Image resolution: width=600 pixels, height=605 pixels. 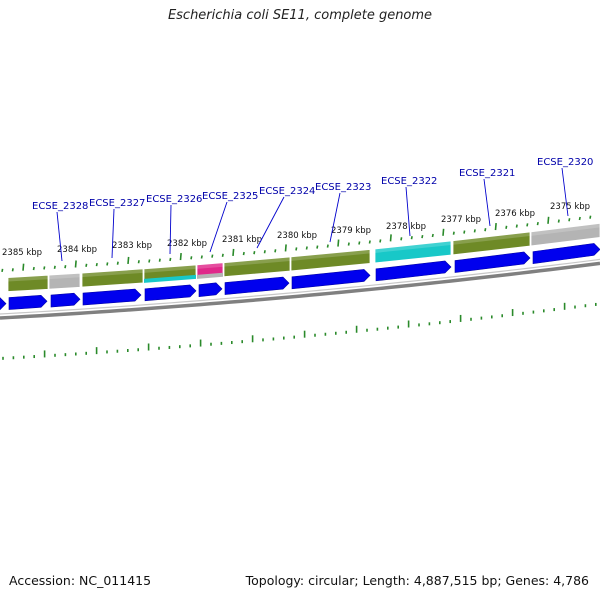 I want to click on gene-label: ECSE_2324, so click(x=287, y=191).